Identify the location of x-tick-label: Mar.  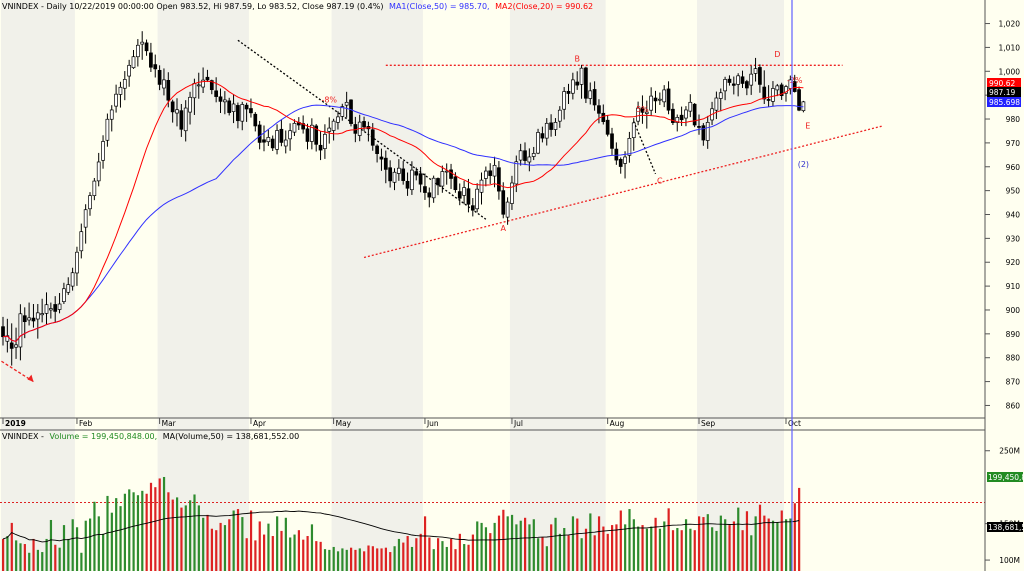
(169, 423).